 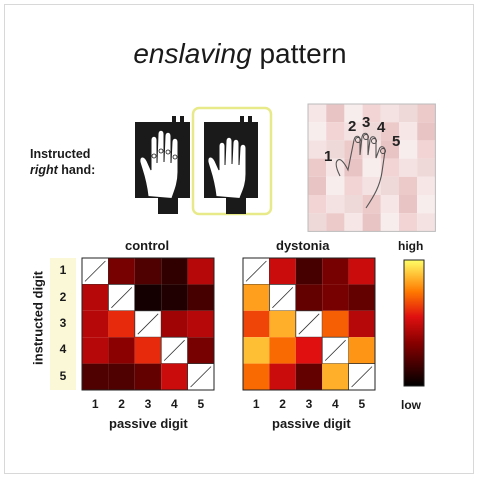 I want to click on hand-digit-5: 5, so click(x=396, y=141).